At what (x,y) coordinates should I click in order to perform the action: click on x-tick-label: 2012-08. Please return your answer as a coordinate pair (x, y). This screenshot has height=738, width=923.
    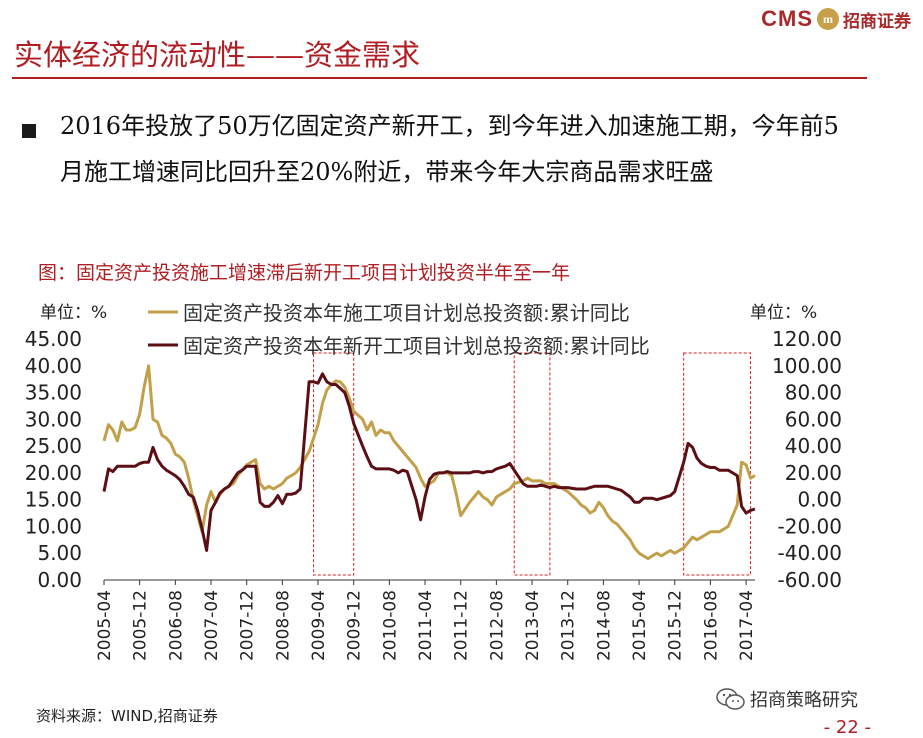
    Looking at the image, I should click on (497, 625).